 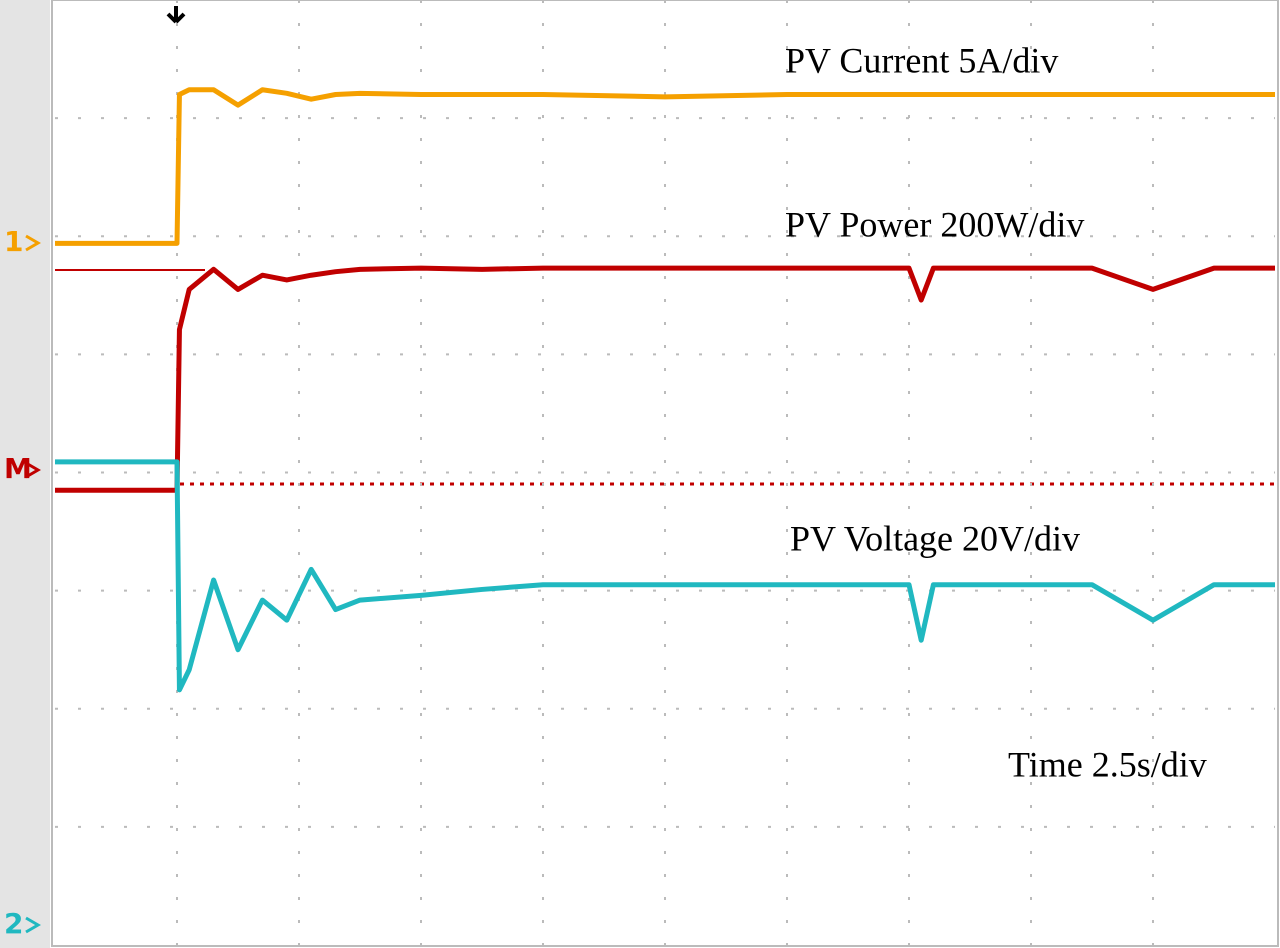 I want to click on channel-marker: 2, so click(x=13, y=923).